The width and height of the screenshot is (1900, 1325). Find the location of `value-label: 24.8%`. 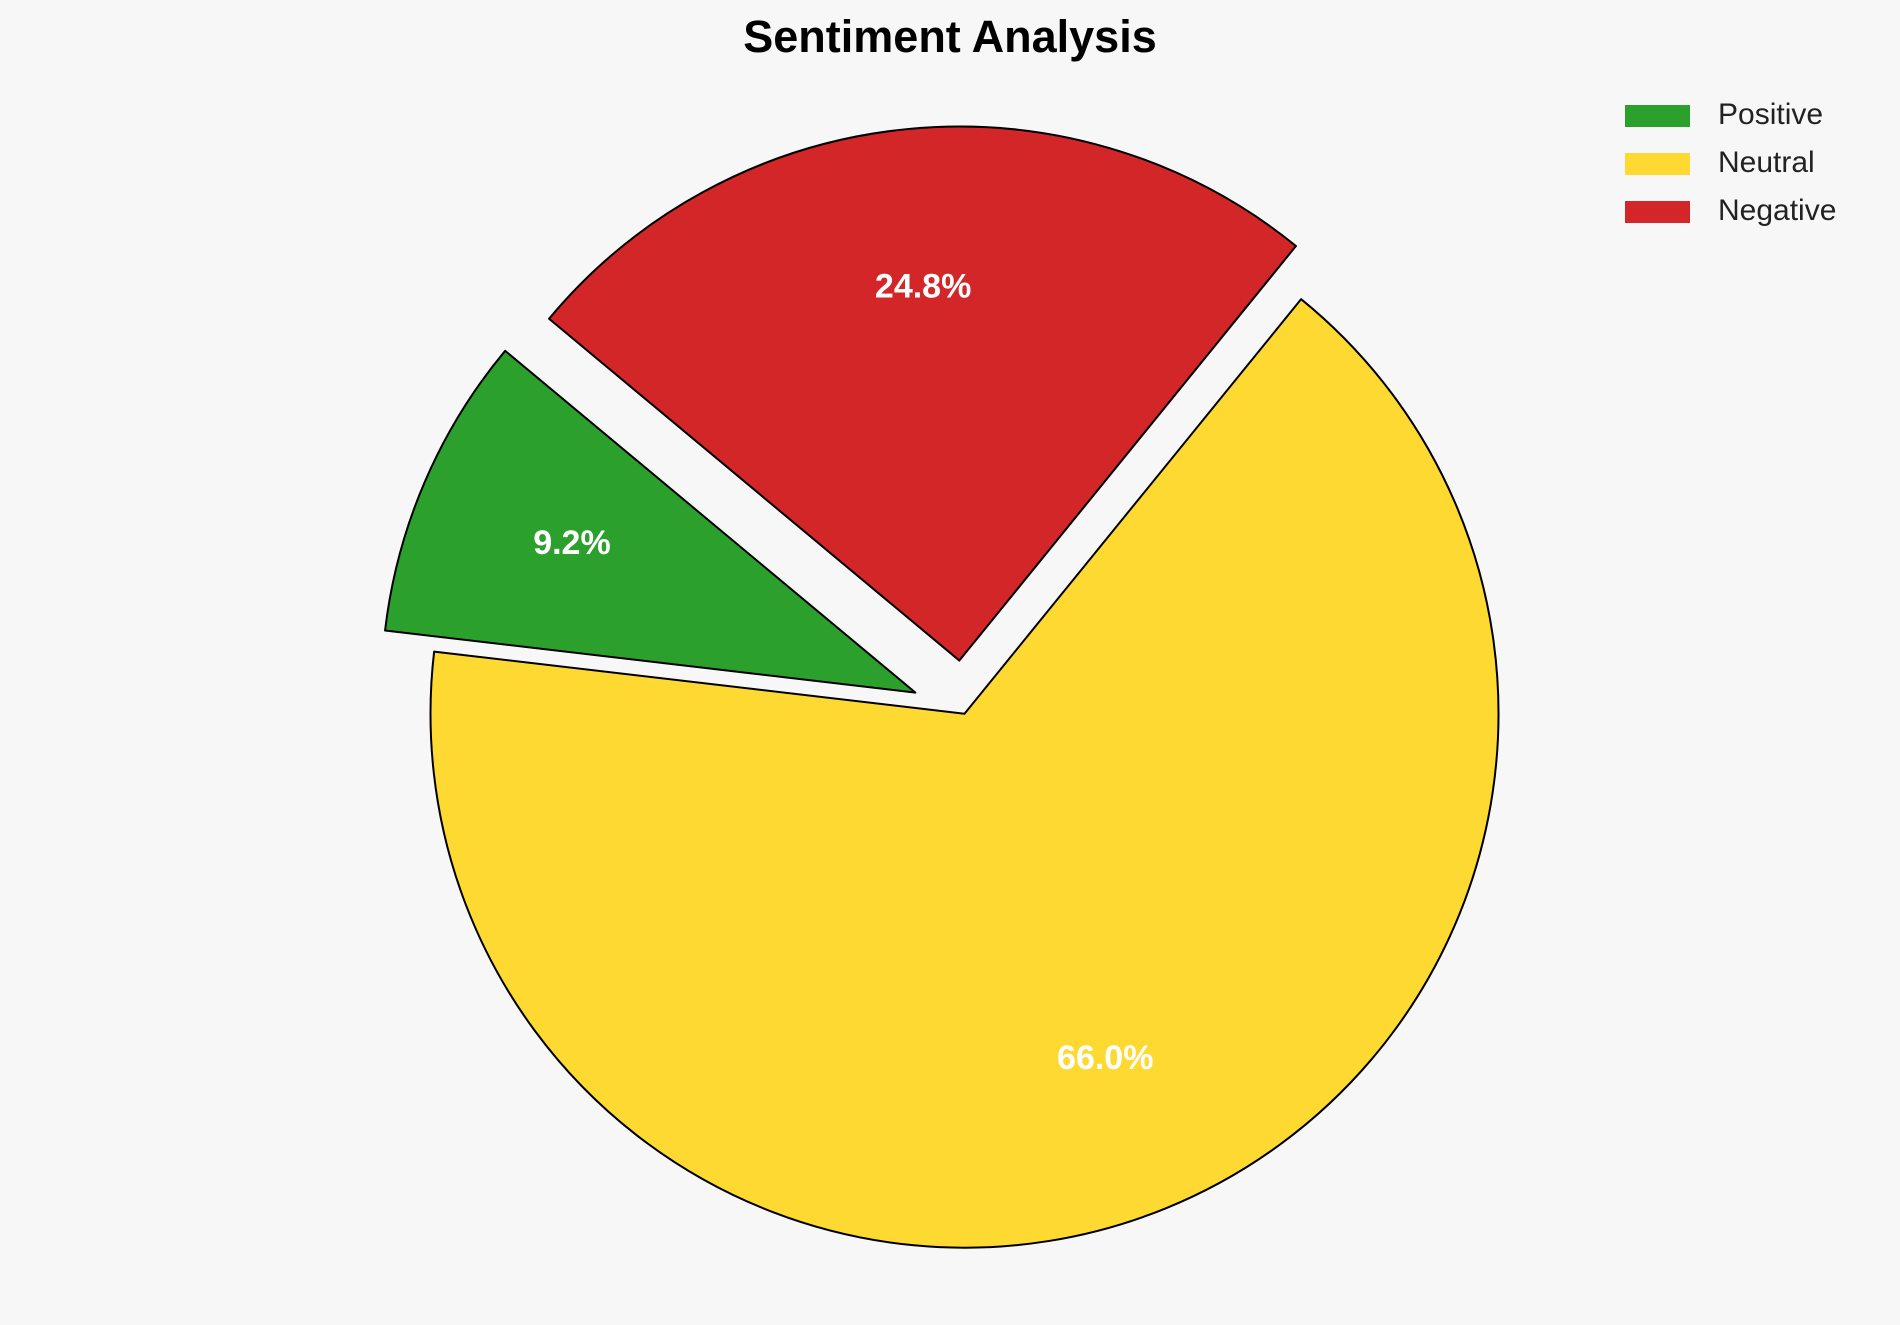

value-label: 24.8% is located at coordinates (923, 286).